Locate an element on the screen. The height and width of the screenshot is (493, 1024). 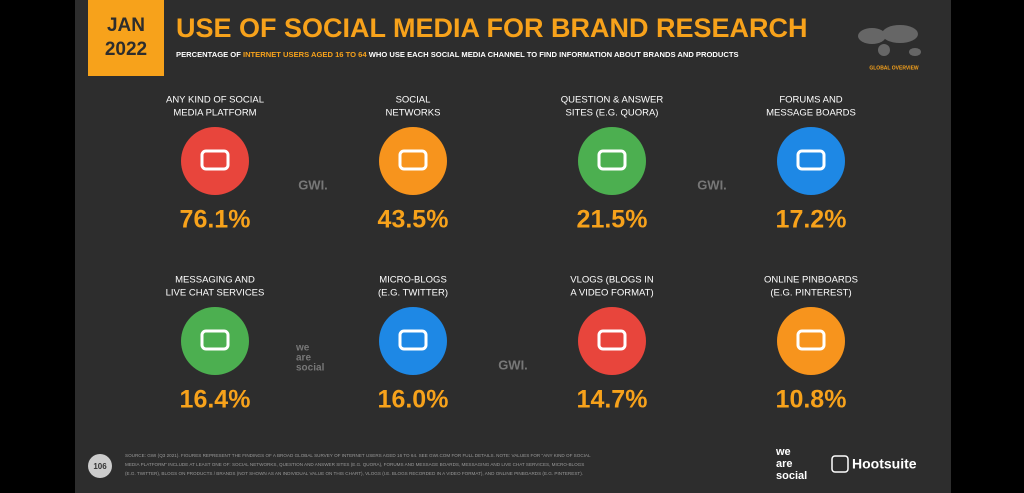
item-label: MEDIA PLATFORM is located at coordinates (214, 113).